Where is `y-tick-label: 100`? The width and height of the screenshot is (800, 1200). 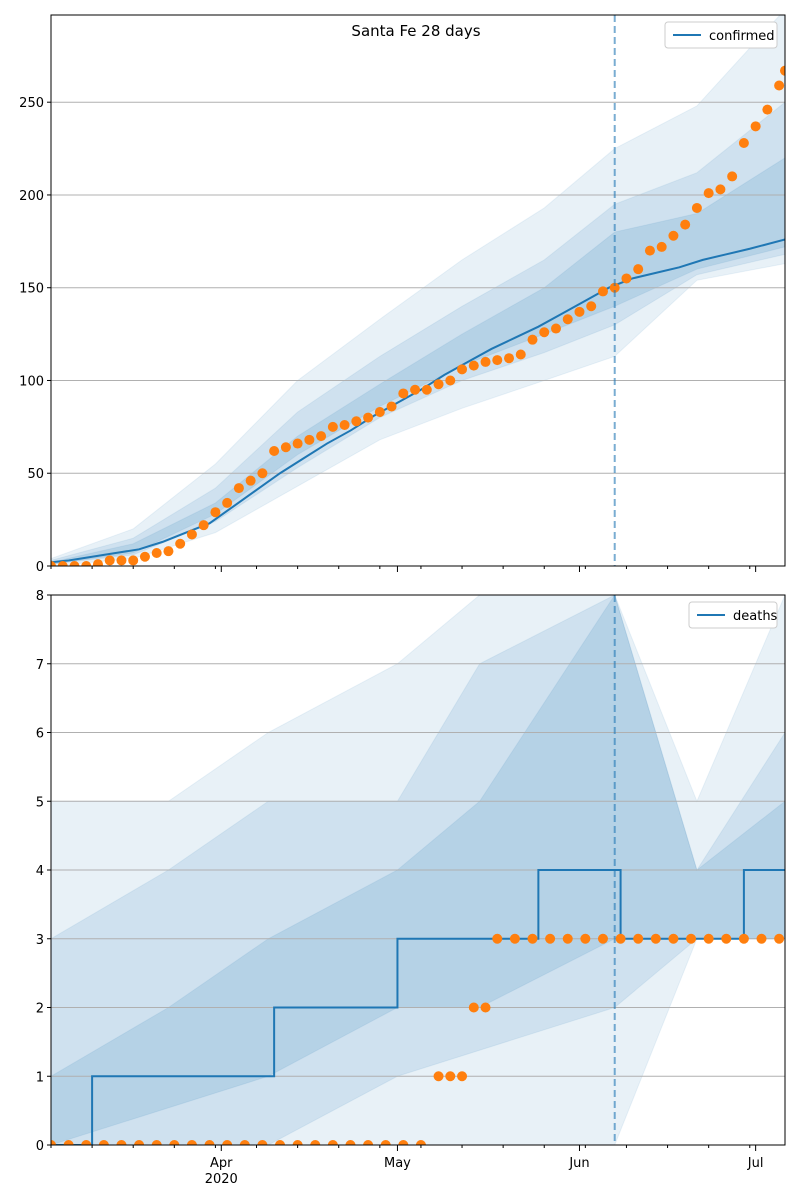 y-tick-label: 100 is located at coordinates (31, 381).